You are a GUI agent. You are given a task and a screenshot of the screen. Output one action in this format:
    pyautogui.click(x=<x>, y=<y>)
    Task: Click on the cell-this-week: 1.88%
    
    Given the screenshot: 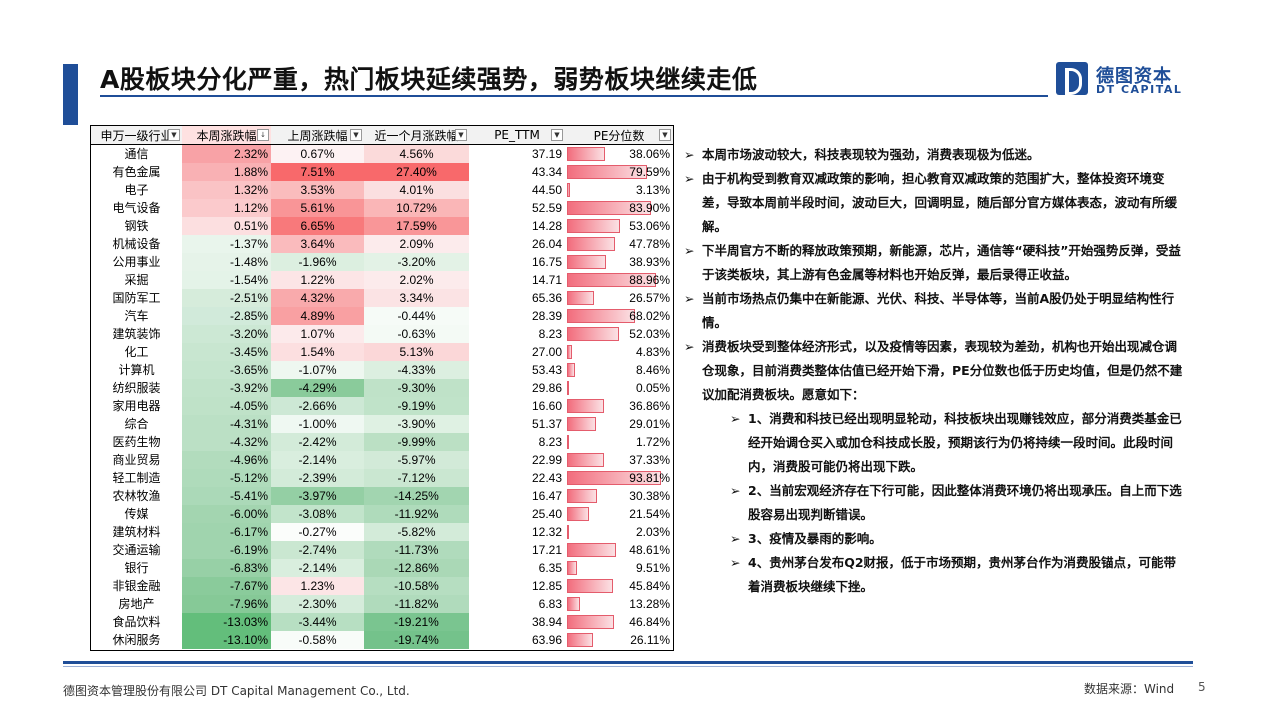 What is the action you would take?
    pyautogui.click(x=226, y=172)
    